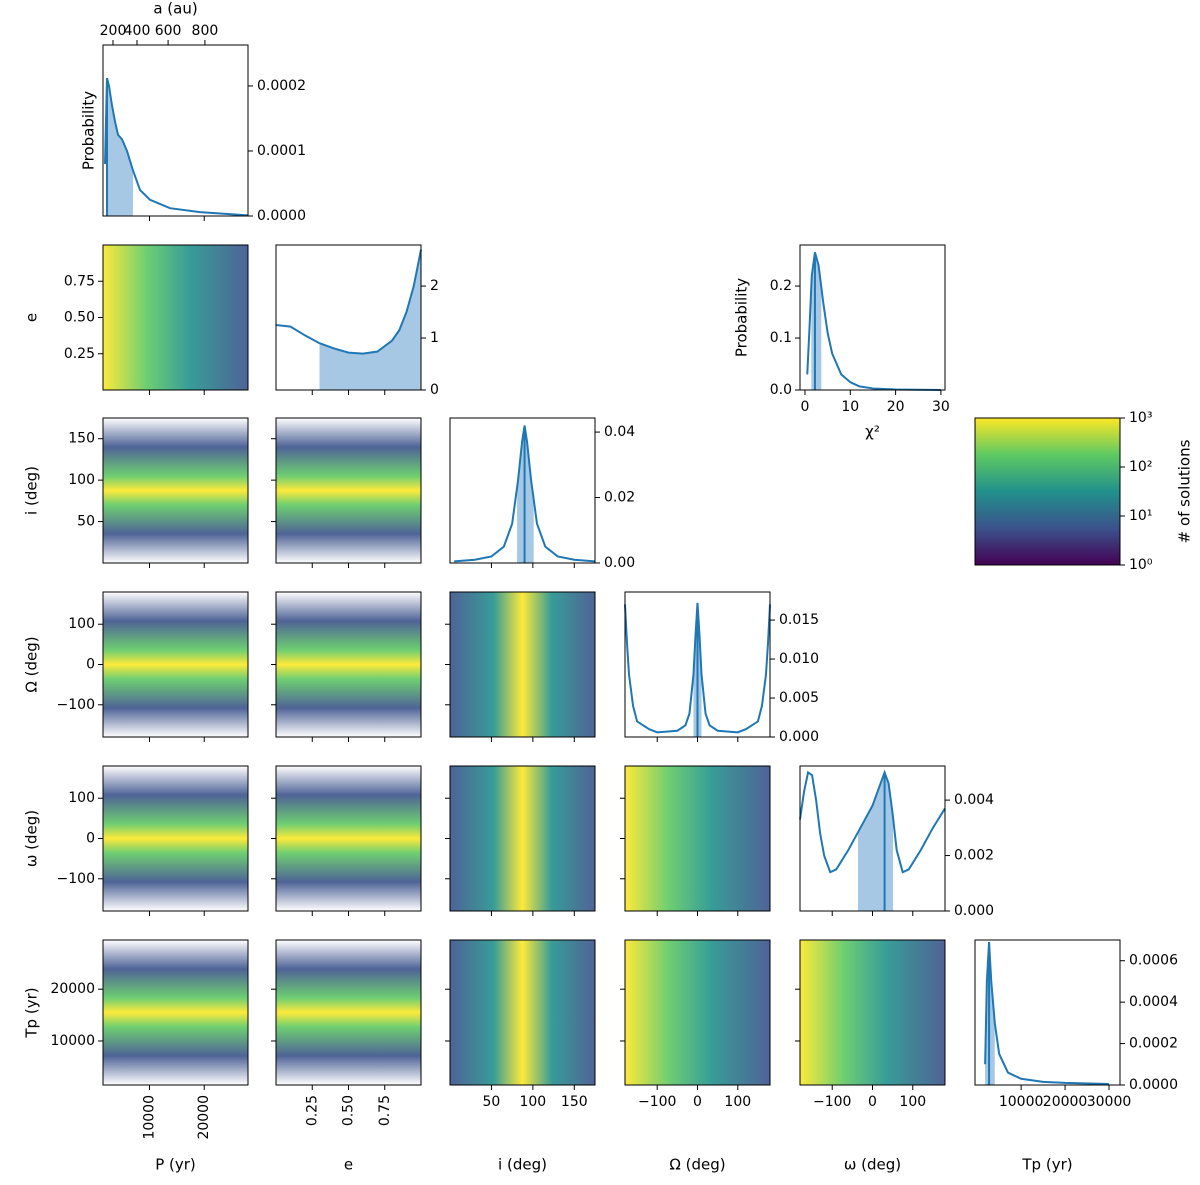  I want to click on x-tick-label: 0.25, so click(312, 1110).